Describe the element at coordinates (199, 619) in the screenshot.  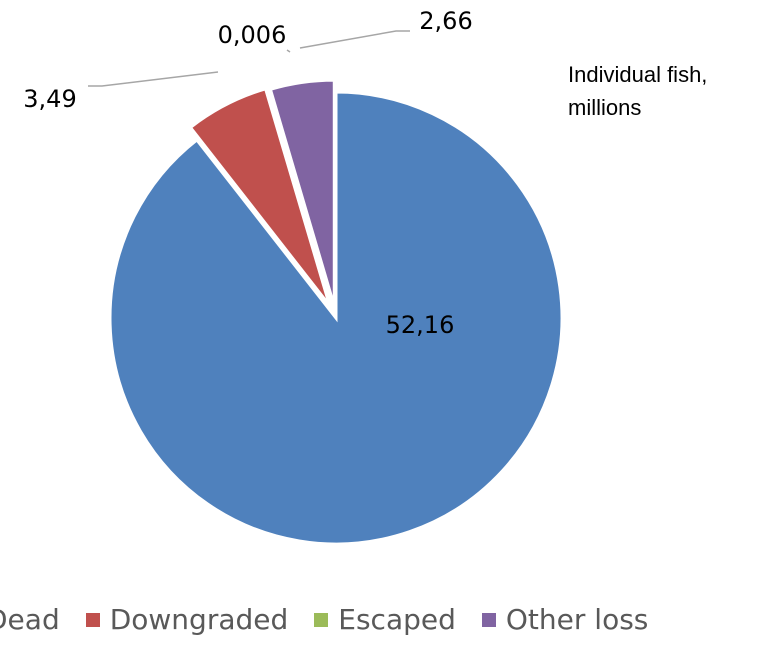
I see `legend-label-downgraded: Downgraded` at that location.